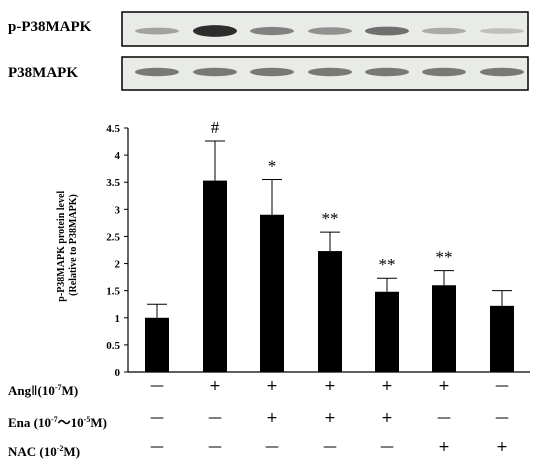 This screenshot has width=550, height=468. Describe the element at coordinates (44, 451) in the screenshot. I see `treatment-label-nac: NAC (10-2M)` at that location.